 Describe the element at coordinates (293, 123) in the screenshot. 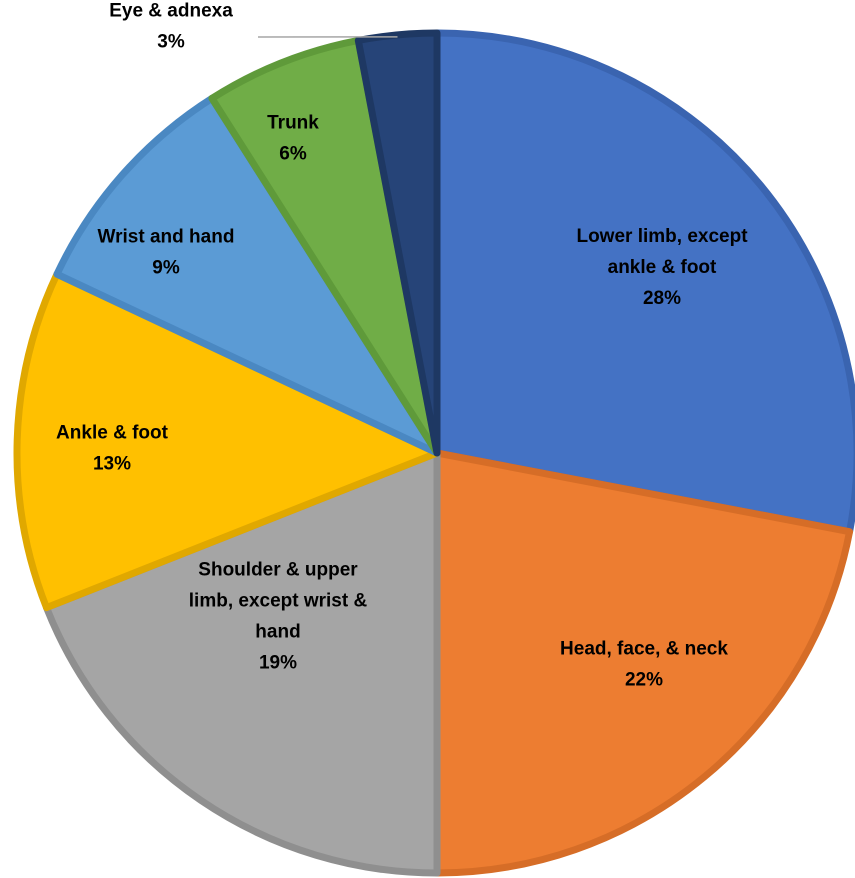

I see `slice-category-label: Trunk` at that location.